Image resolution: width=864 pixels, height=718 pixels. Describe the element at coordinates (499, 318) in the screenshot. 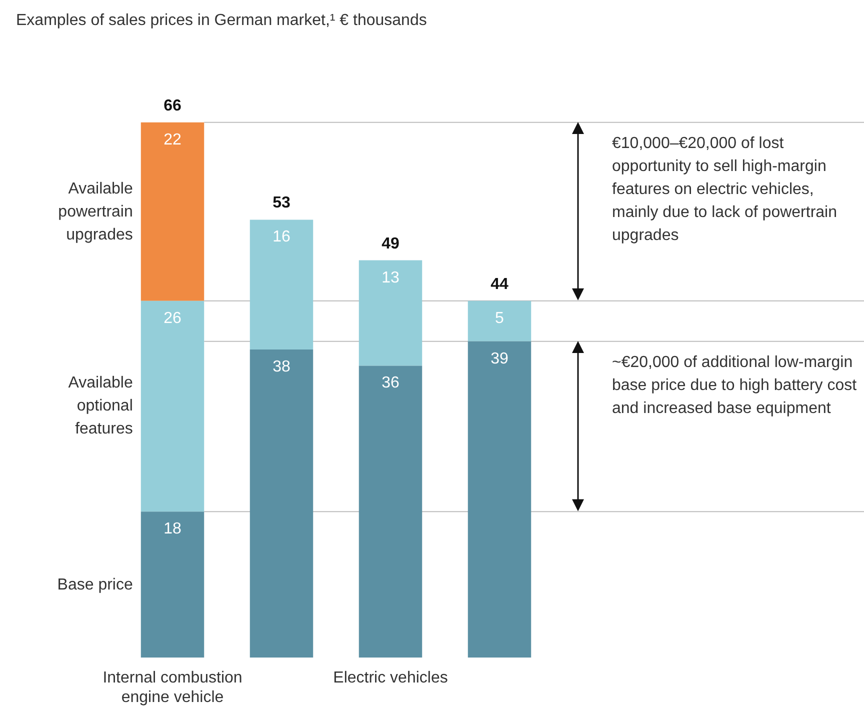

I see `data-label: 5` at that location.